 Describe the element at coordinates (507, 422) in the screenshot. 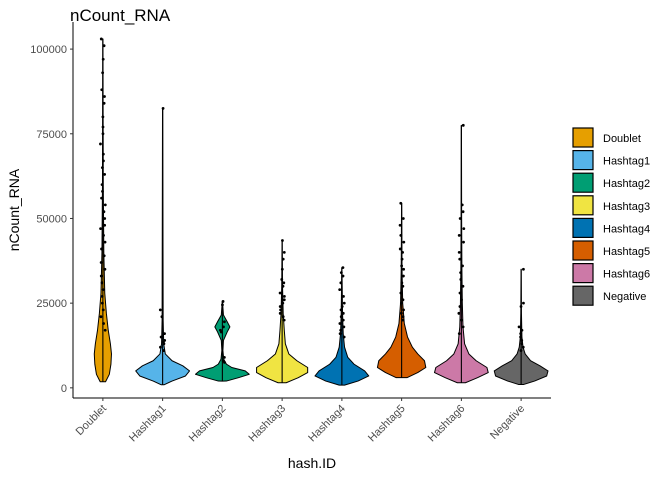

I see `x-tick-label-negative: Negative` at that location.